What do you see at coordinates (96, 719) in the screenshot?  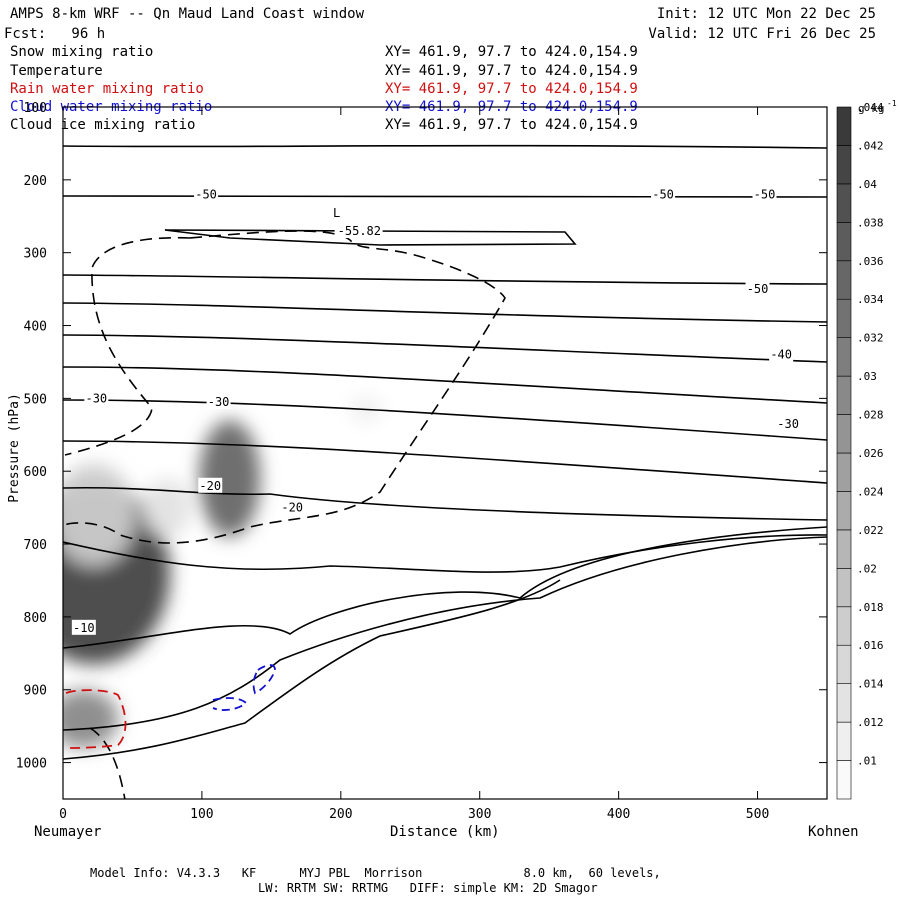 I see `rain-water-contour` at bounding box center [96, 719].